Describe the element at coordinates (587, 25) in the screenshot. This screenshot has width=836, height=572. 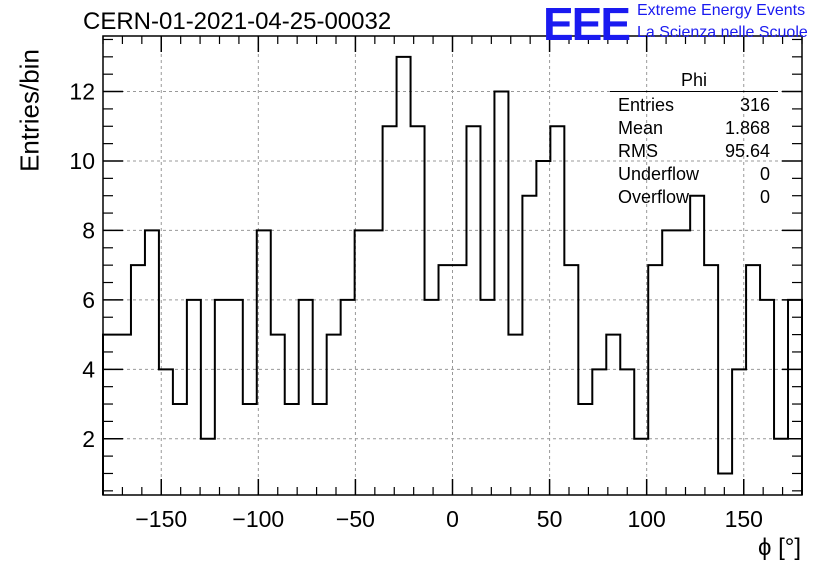
I see `eee-logo: EEE` at that location.